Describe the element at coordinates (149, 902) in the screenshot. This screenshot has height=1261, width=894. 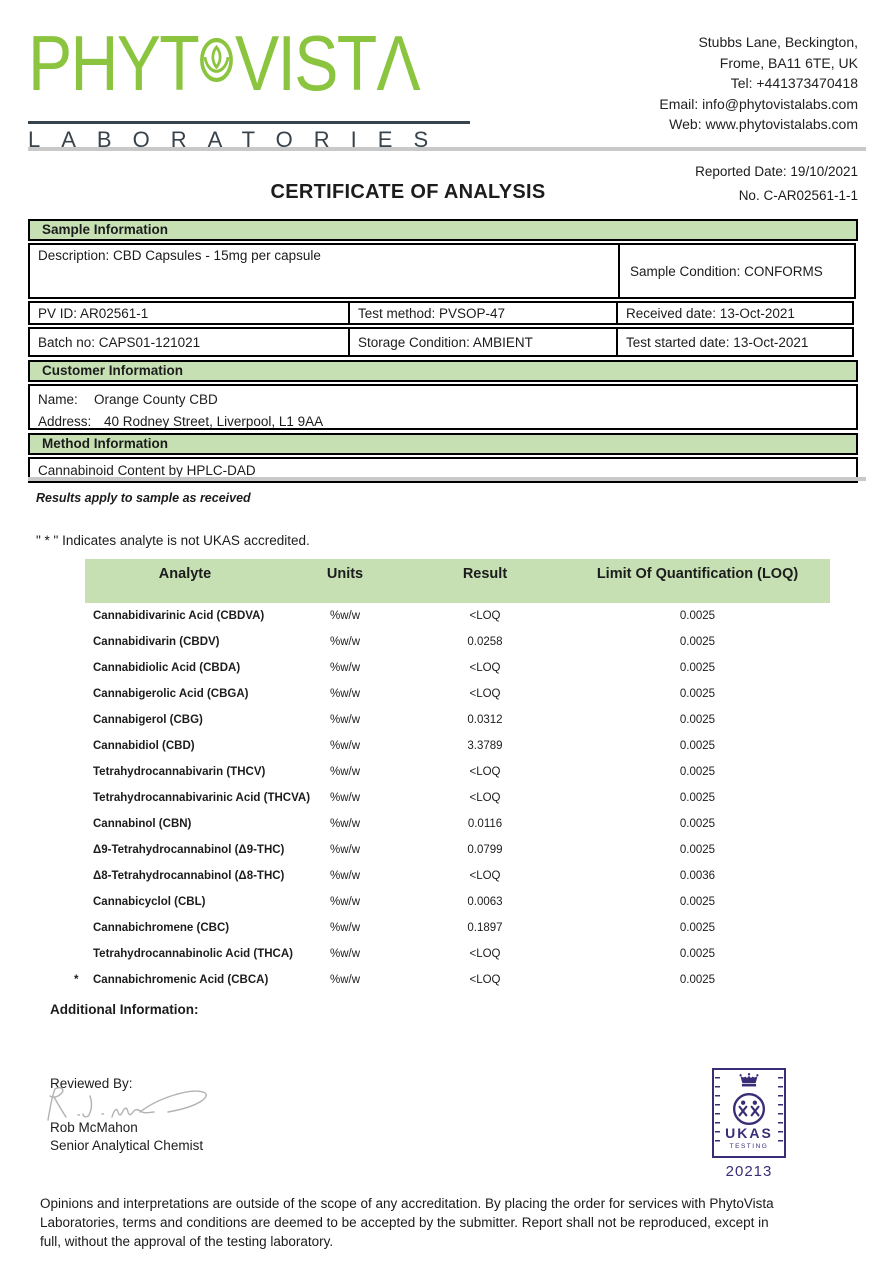
I see `analyte-name: Cannabicyclol (CBL)` at that location.